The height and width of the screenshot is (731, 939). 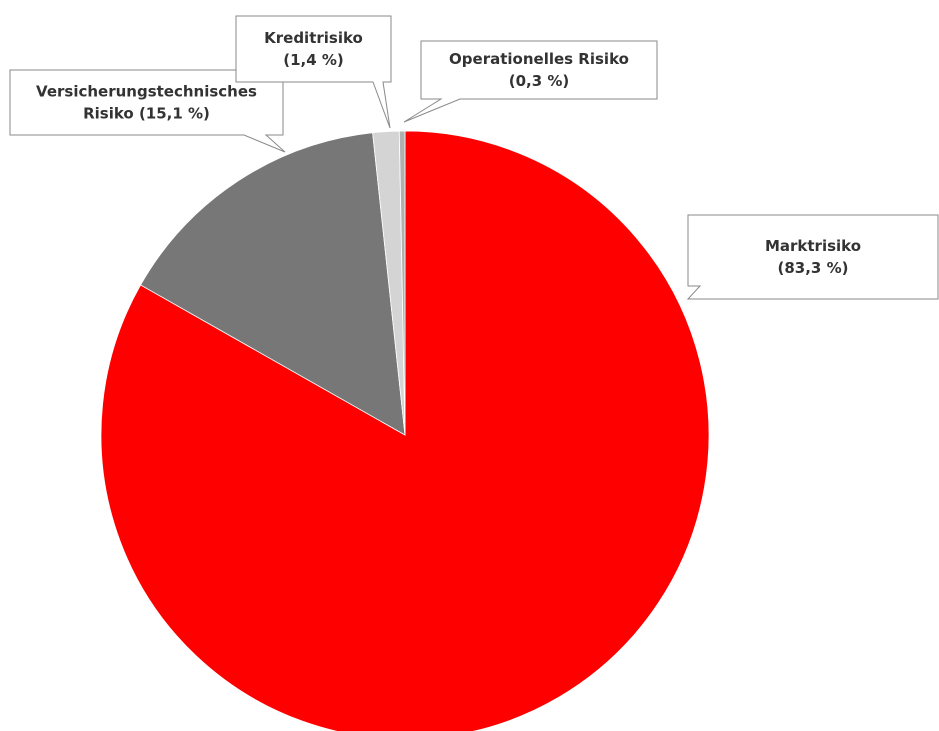 I want to click on callout-label: Kreditrisiko, so click(x=313, y=38).